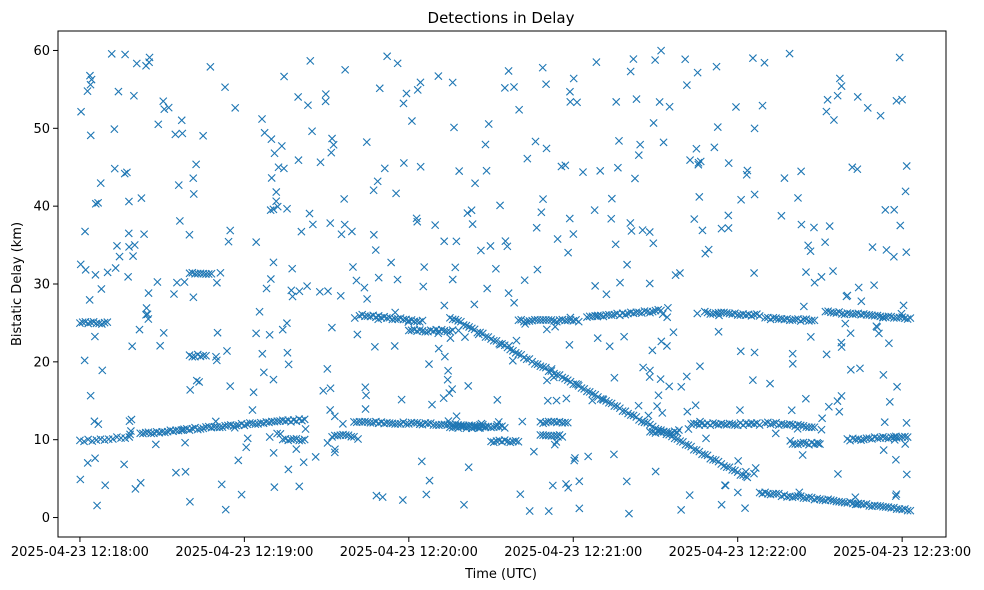 This screenshot has width=984, height=590. I want to click on x-tick-label: 2025-04-23 12:18:00, so click(80, 552).